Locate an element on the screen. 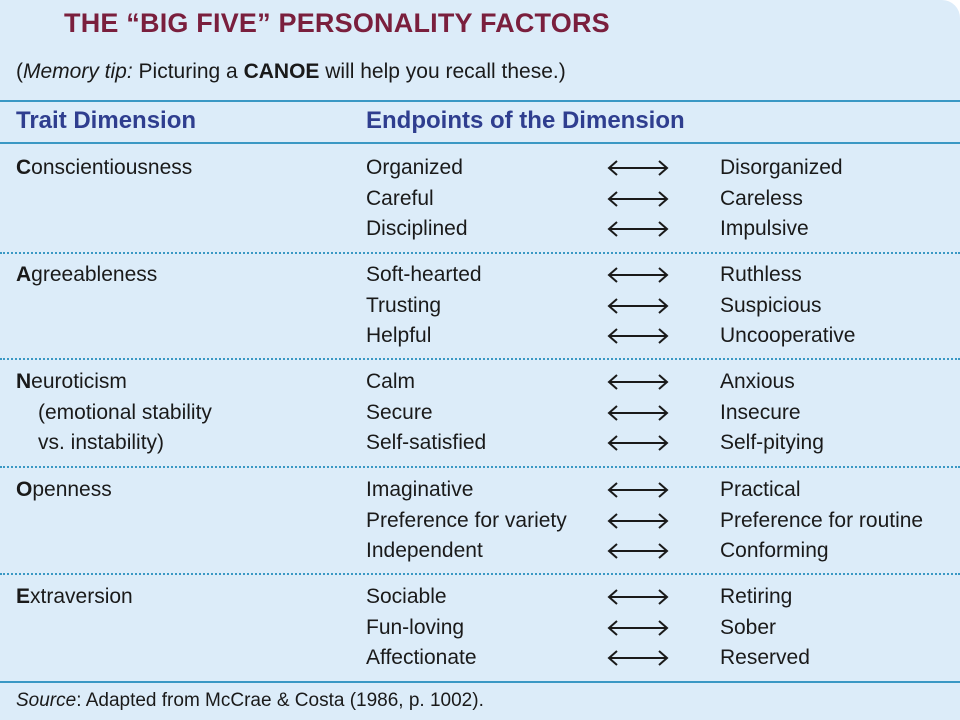  endpoint-low: Careful is located at coordinates (400, 198).